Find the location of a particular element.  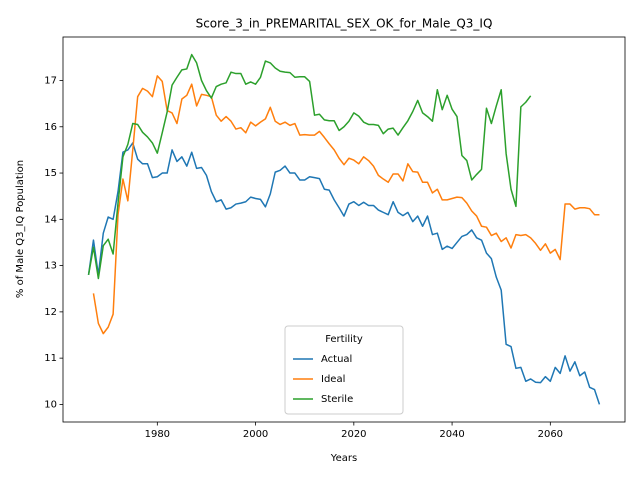

legend-label: Sterile is located at coordinates (337, 399).